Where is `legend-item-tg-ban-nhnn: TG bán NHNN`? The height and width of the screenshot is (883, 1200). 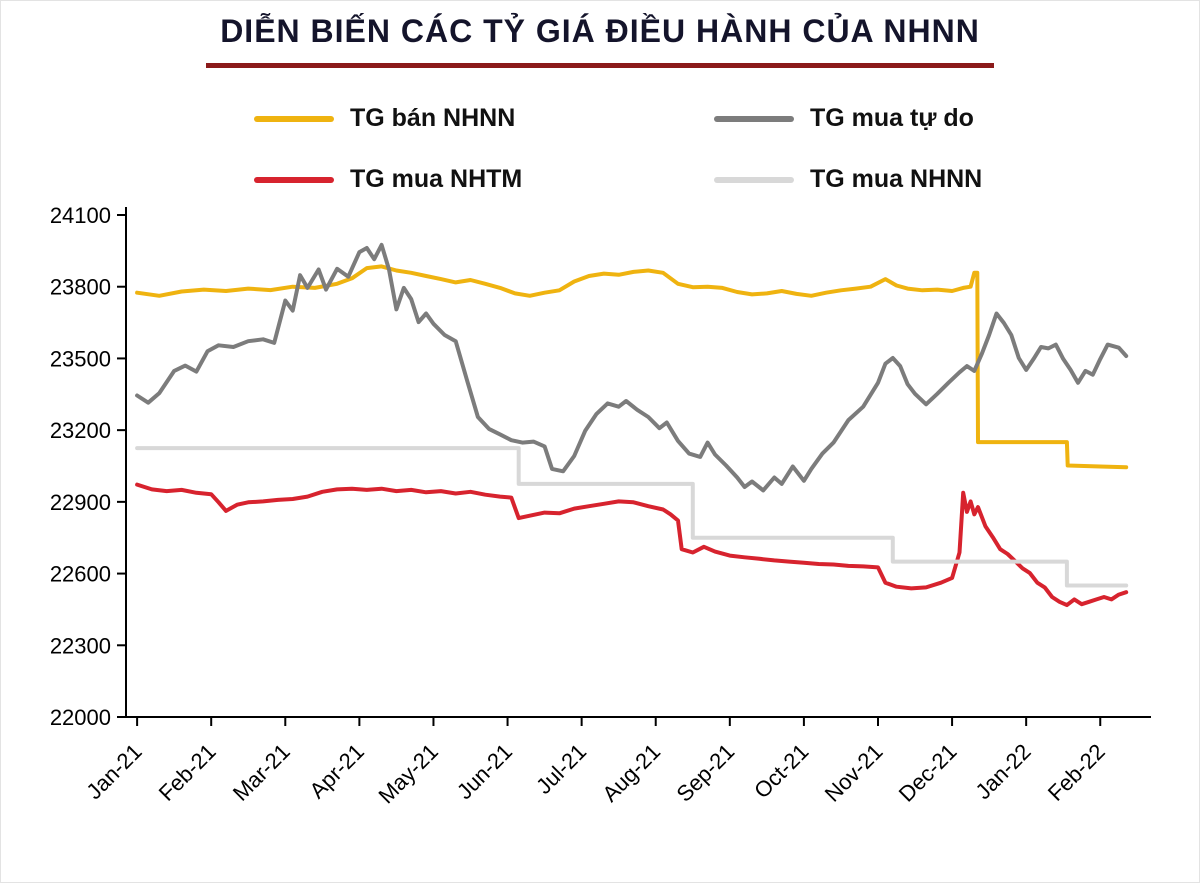
legend-item-tg-ban-nhnn: TG bán NHNN is located at coordinates (484, 118).